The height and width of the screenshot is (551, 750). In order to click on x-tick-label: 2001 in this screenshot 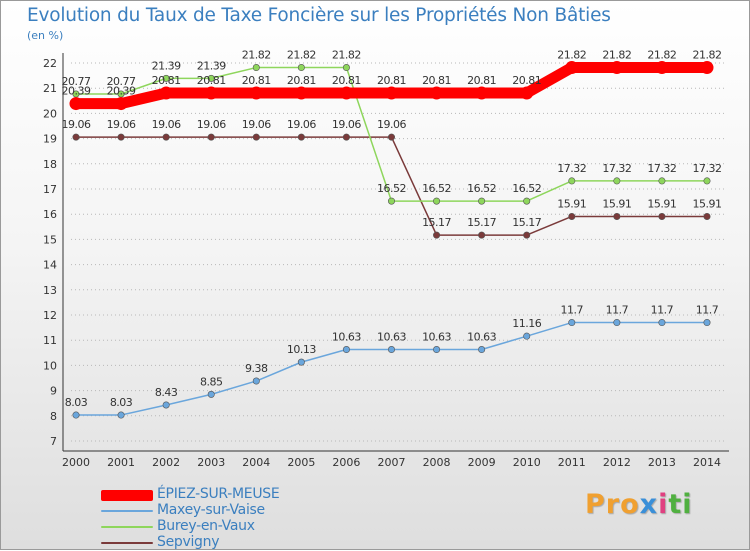, I will do `click(121, 462)`.